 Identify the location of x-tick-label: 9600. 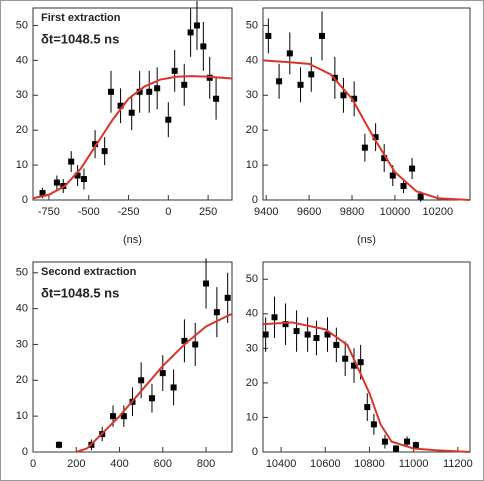
(309, 212).